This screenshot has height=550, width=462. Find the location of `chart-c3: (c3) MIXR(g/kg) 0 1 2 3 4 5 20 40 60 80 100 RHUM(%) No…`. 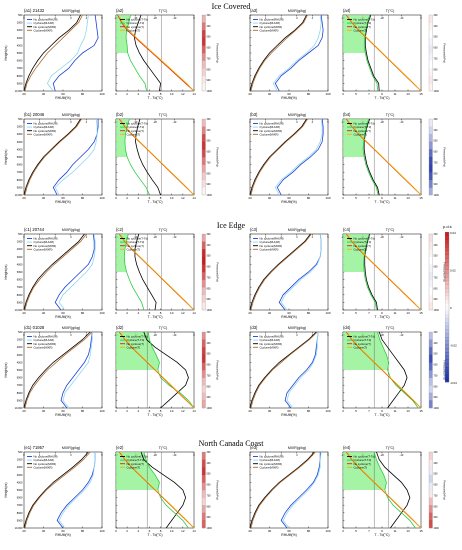

chart-c3: (c3) MIXR(g/kg) 0 1 2 3 4 5 20 40 60 80 100 RHUM(%) No… is located at coordinates (289, 273).